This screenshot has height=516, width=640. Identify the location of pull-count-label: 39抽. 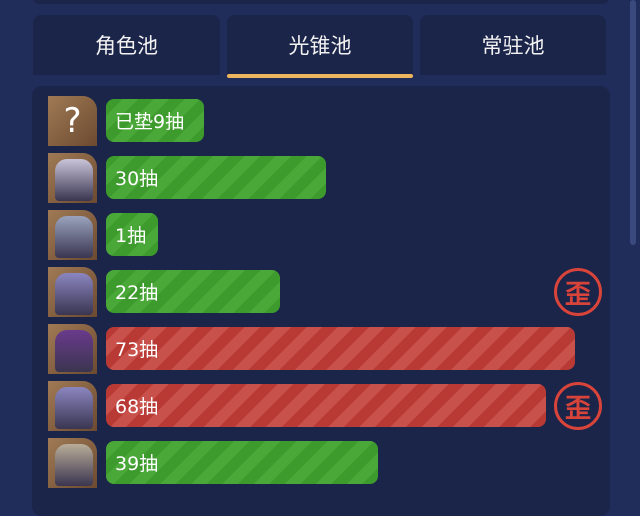
(137, 464).